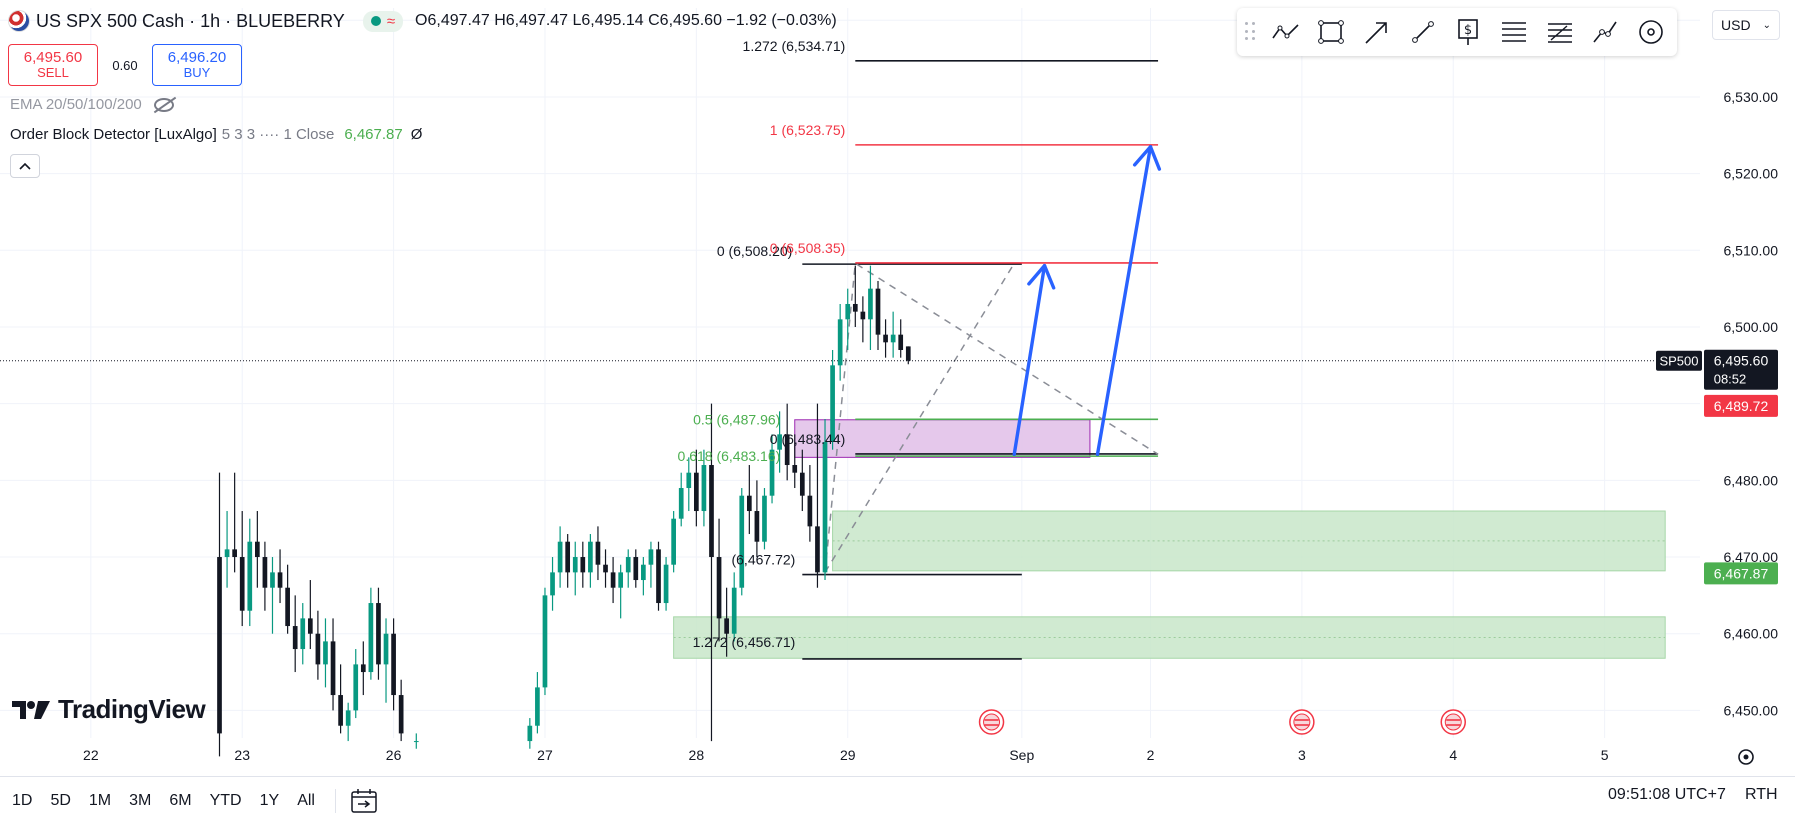 The height and width of the screenshot is (824, 1795). What do you see at coordinates (163, 104) in the screenshot?
I see `eye-hidden-icon` at bounding box center [163, 104].